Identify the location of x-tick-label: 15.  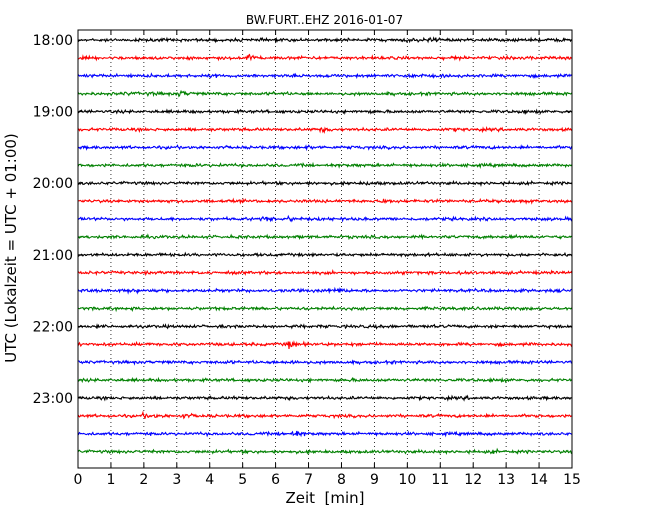
(572, 480).